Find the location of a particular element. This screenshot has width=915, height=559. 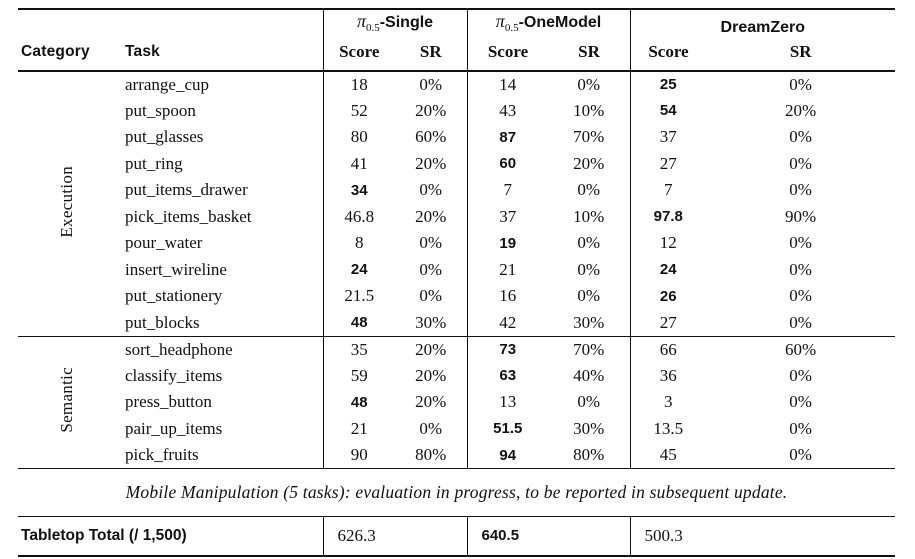

category-label-semantic: Semantic is located at coordinates (66, 400).